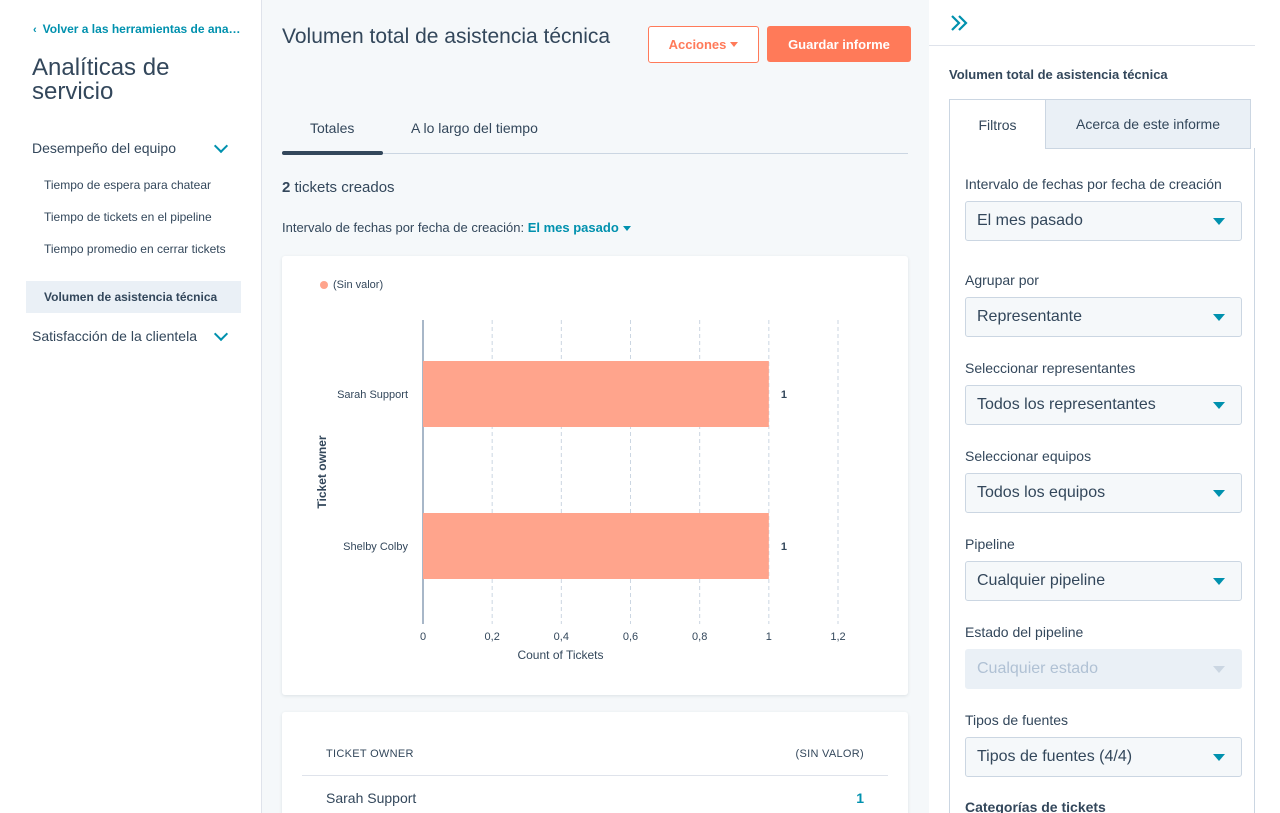  Describe the element at coordinates (1002, 280) in the screenshot. I see `filter-label-group-by: Agrupar por` at that location.